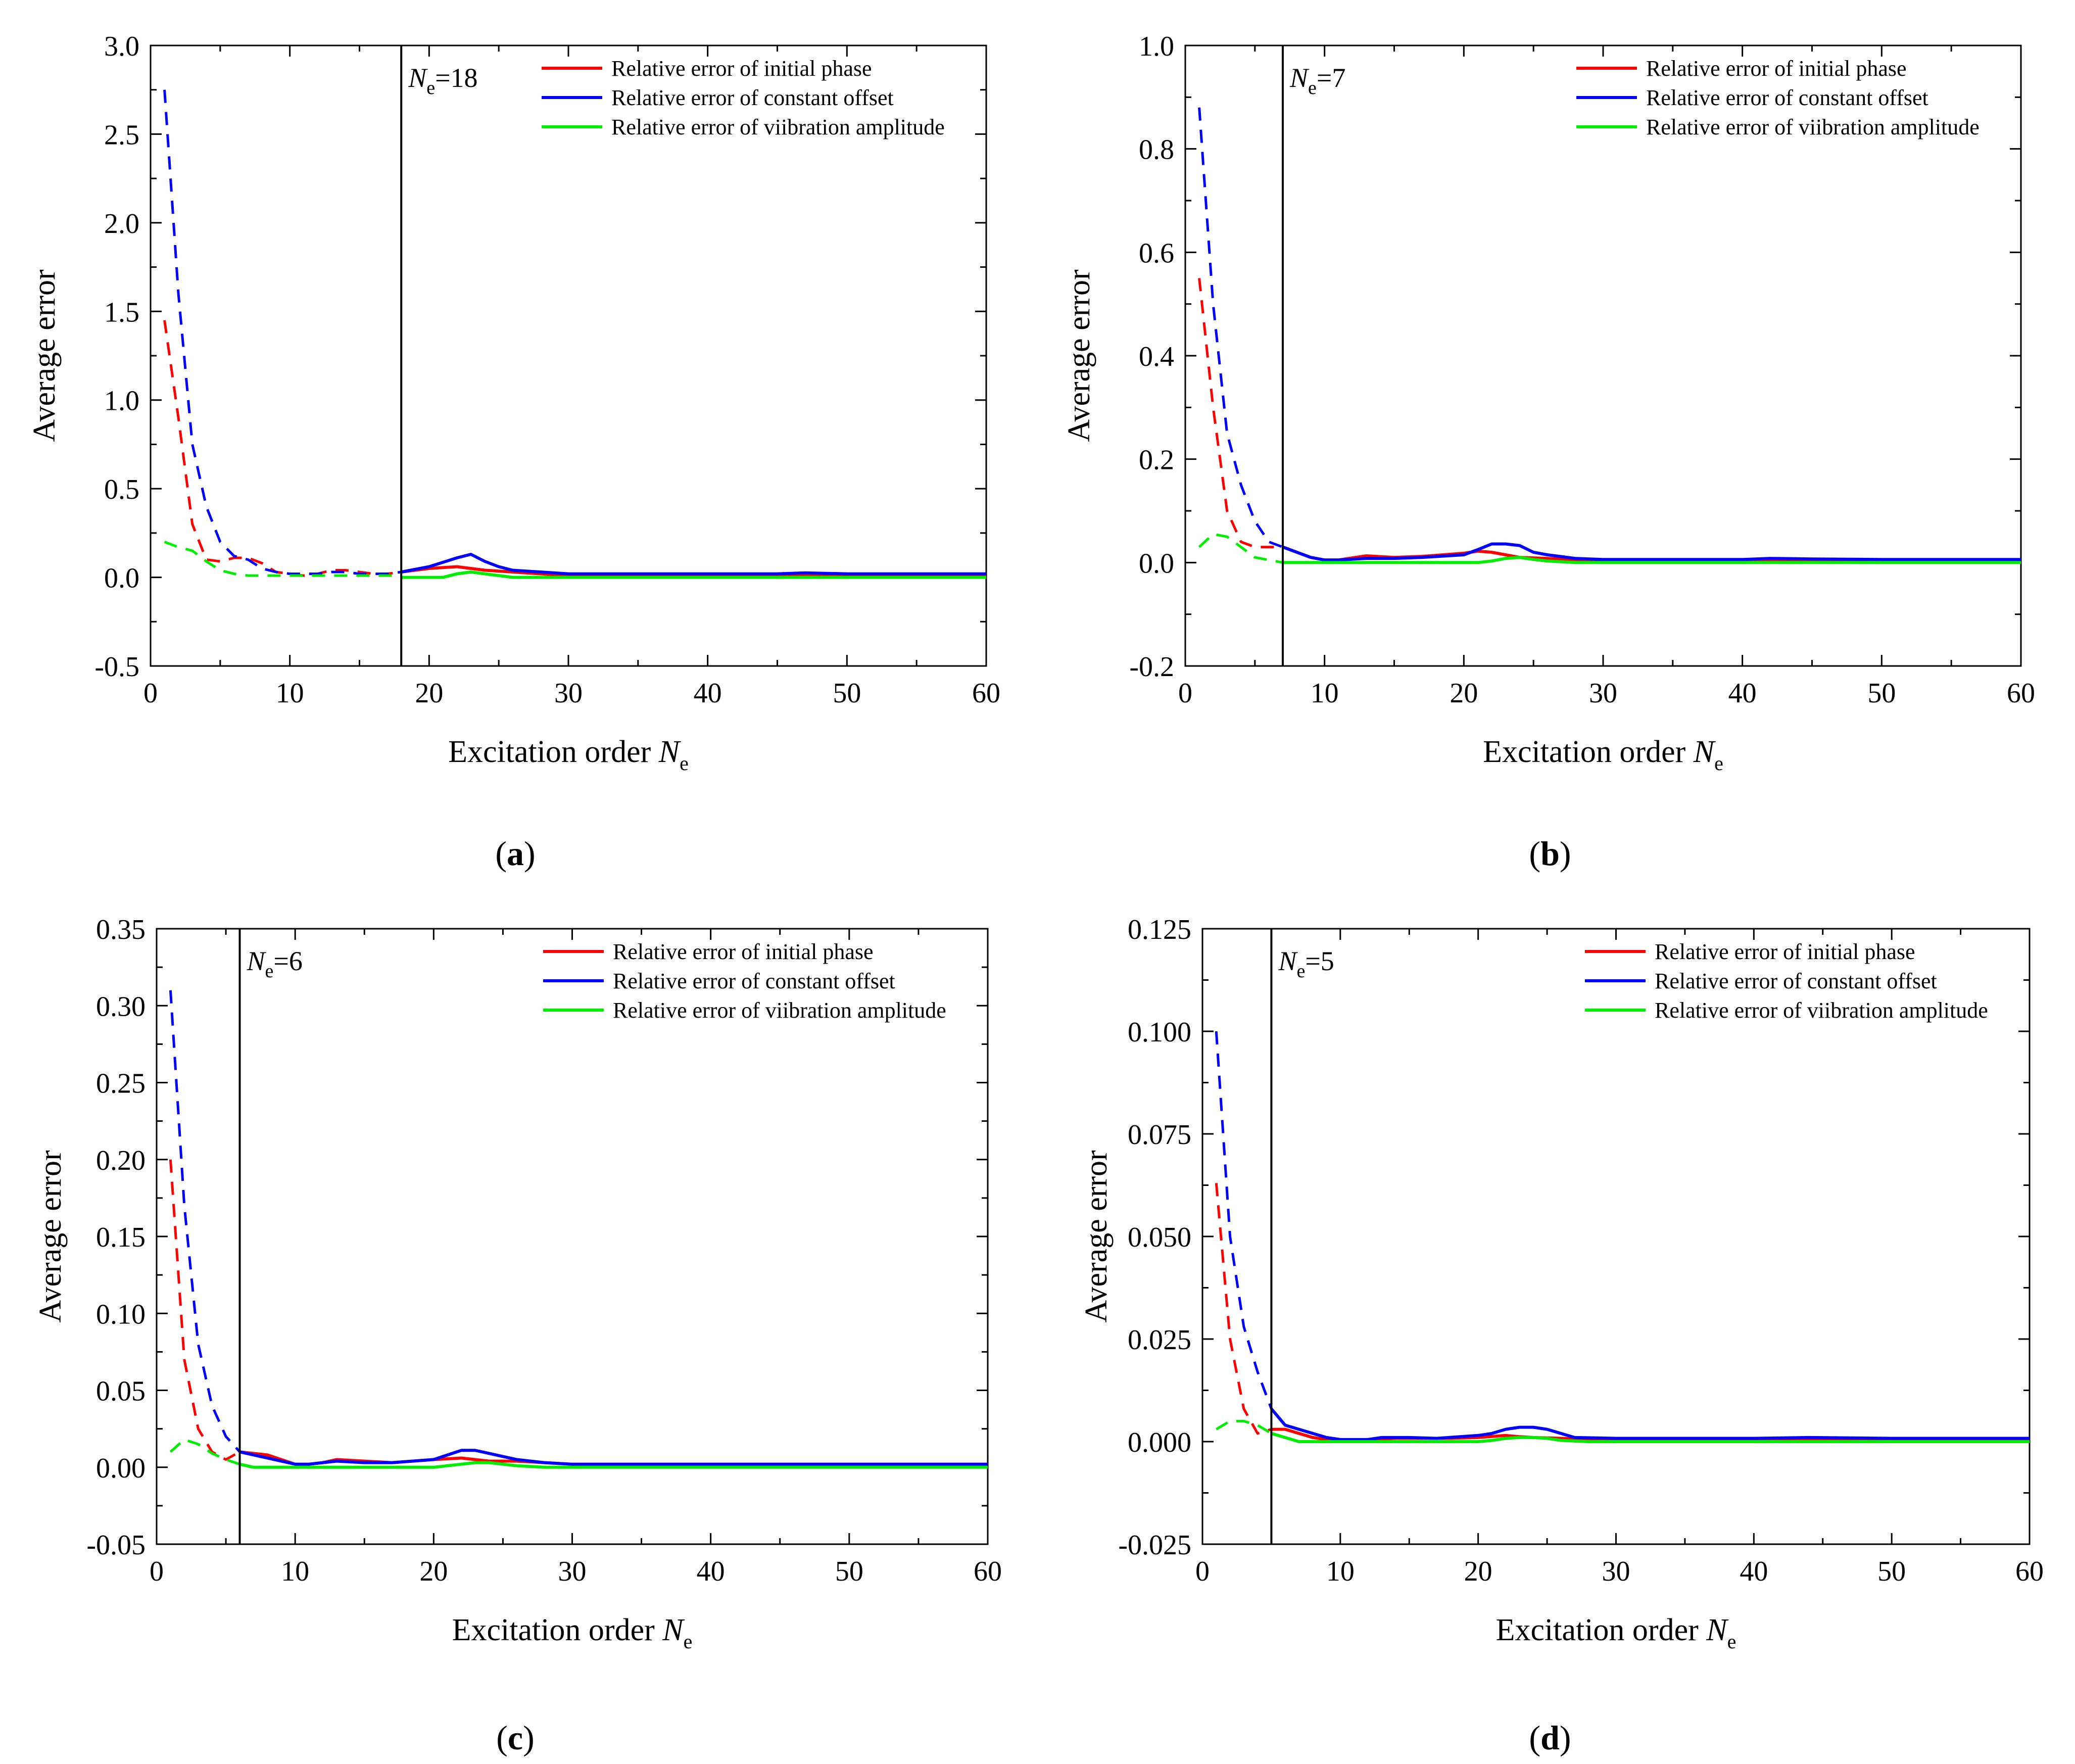 The width and height of the screenshot is (2075, 1764). I want to click on x-axis-title-text: Excitation order, so click(1601, 1630).